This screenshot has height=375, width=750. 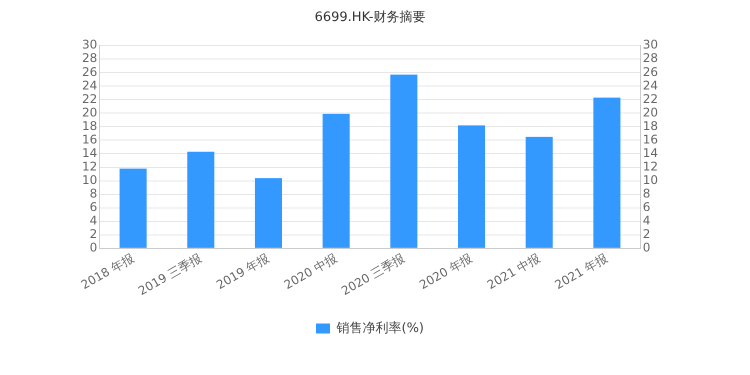 I want to click on y2-tick-label: 0, so click(x=646, y=247).